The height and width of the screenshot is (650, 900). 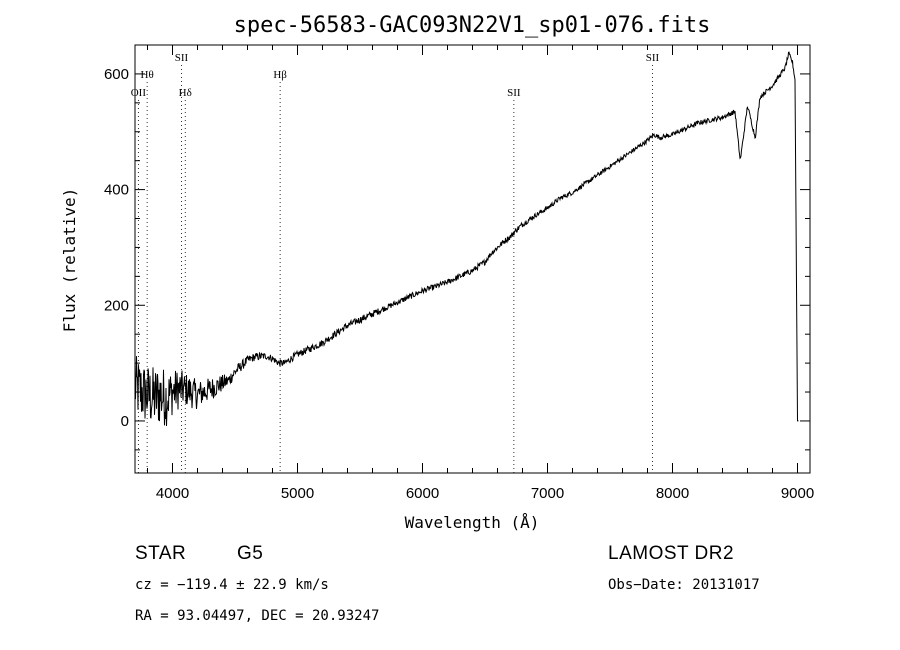 I want to click on y-tick-label: 400, so click(x=116, y=190).